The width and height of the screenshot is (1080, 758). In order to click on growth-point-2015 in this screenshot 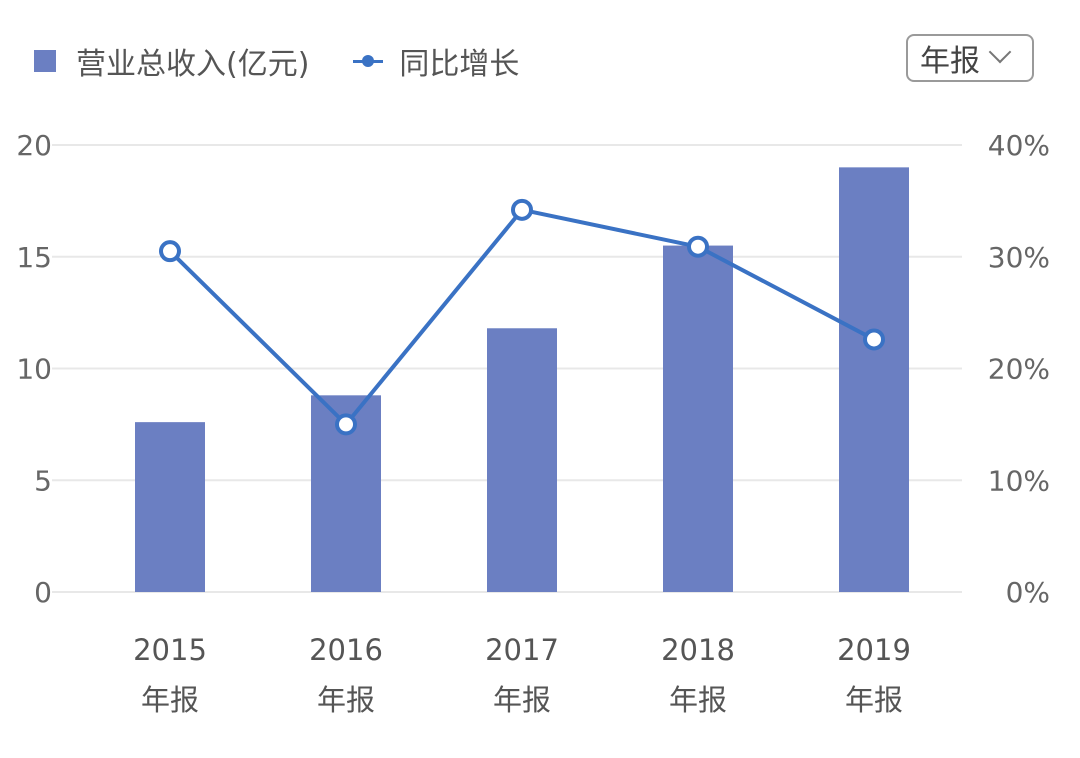, I will do `click(170, 251)`.